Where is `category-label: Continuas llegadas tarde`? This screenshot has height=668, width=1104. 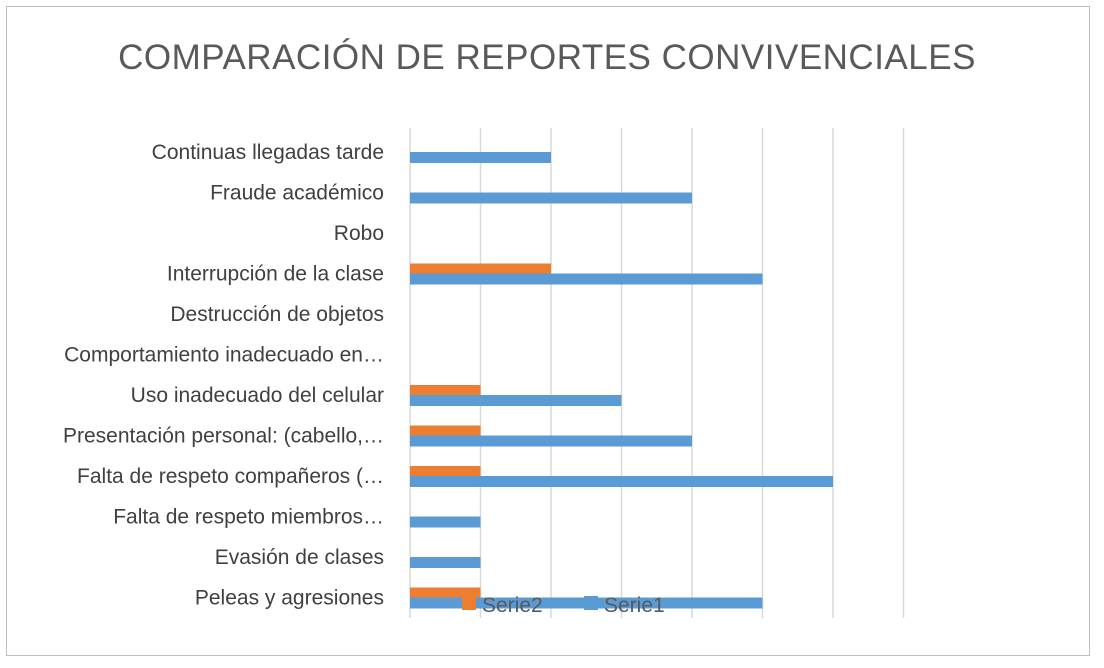
category-label: Continuas llegadas tarde is located at coordinates (268, 152).